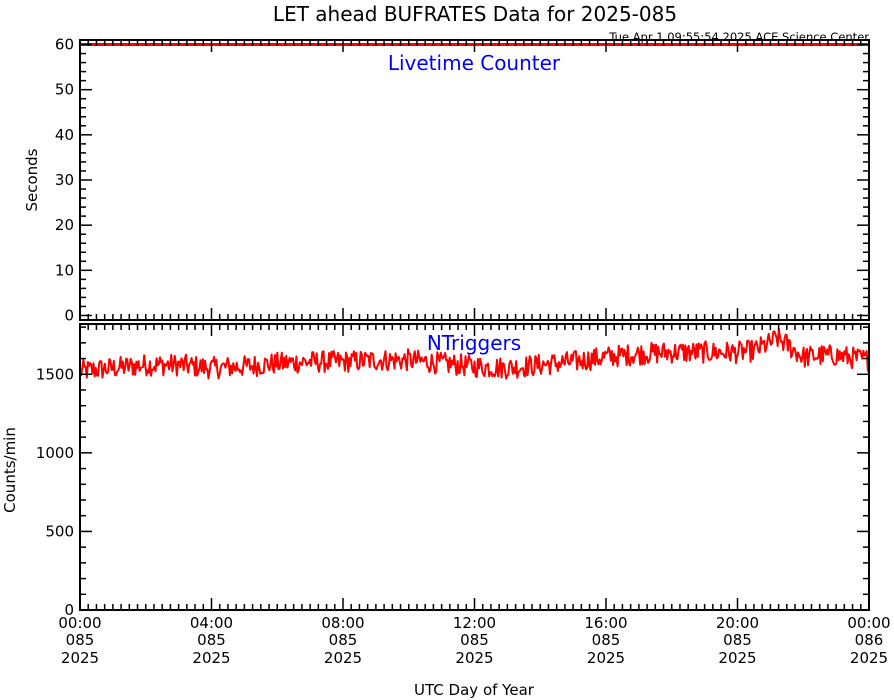 The image size is (894, 700). Describe the element at coordinates (10, 470) in the screenshot. I see `ntriggers-y-axis-label: Counts/min` at that location.